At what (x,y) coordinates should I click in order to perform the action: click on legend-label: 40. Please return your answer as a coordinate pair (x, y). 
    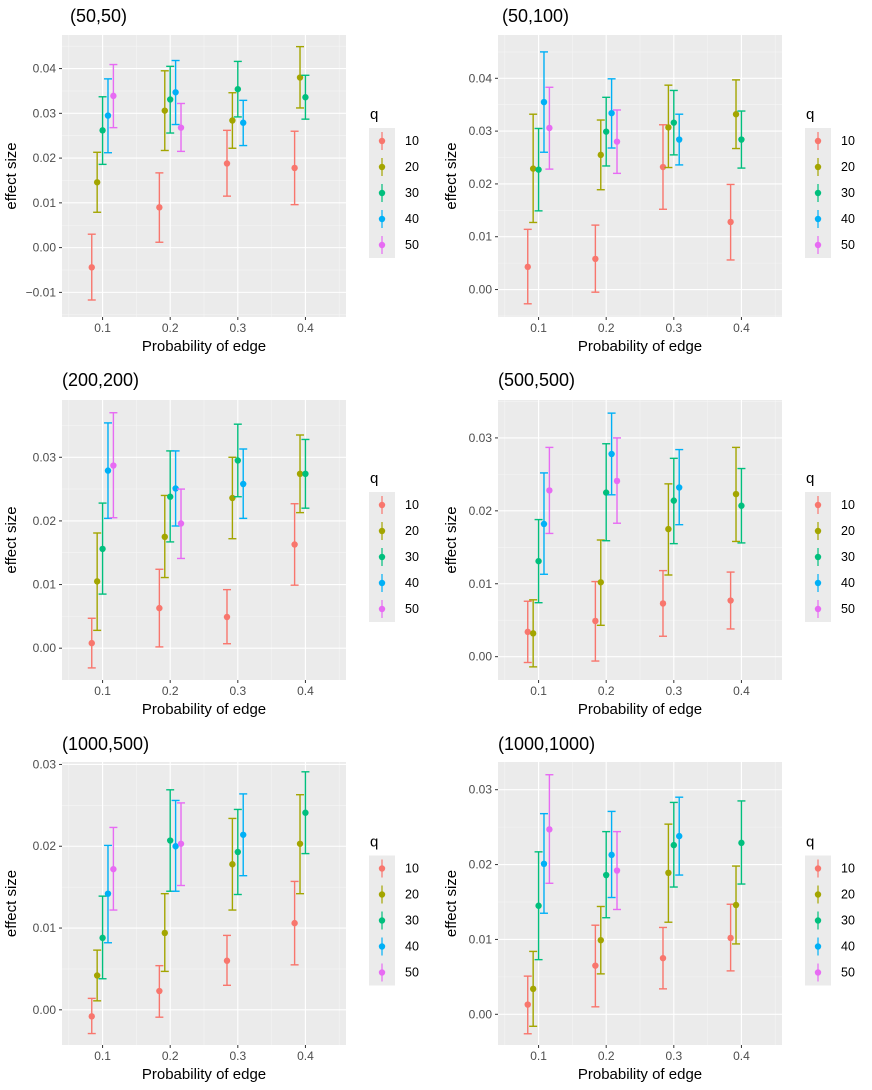
    Looking at the image, I should click on (848, 583).